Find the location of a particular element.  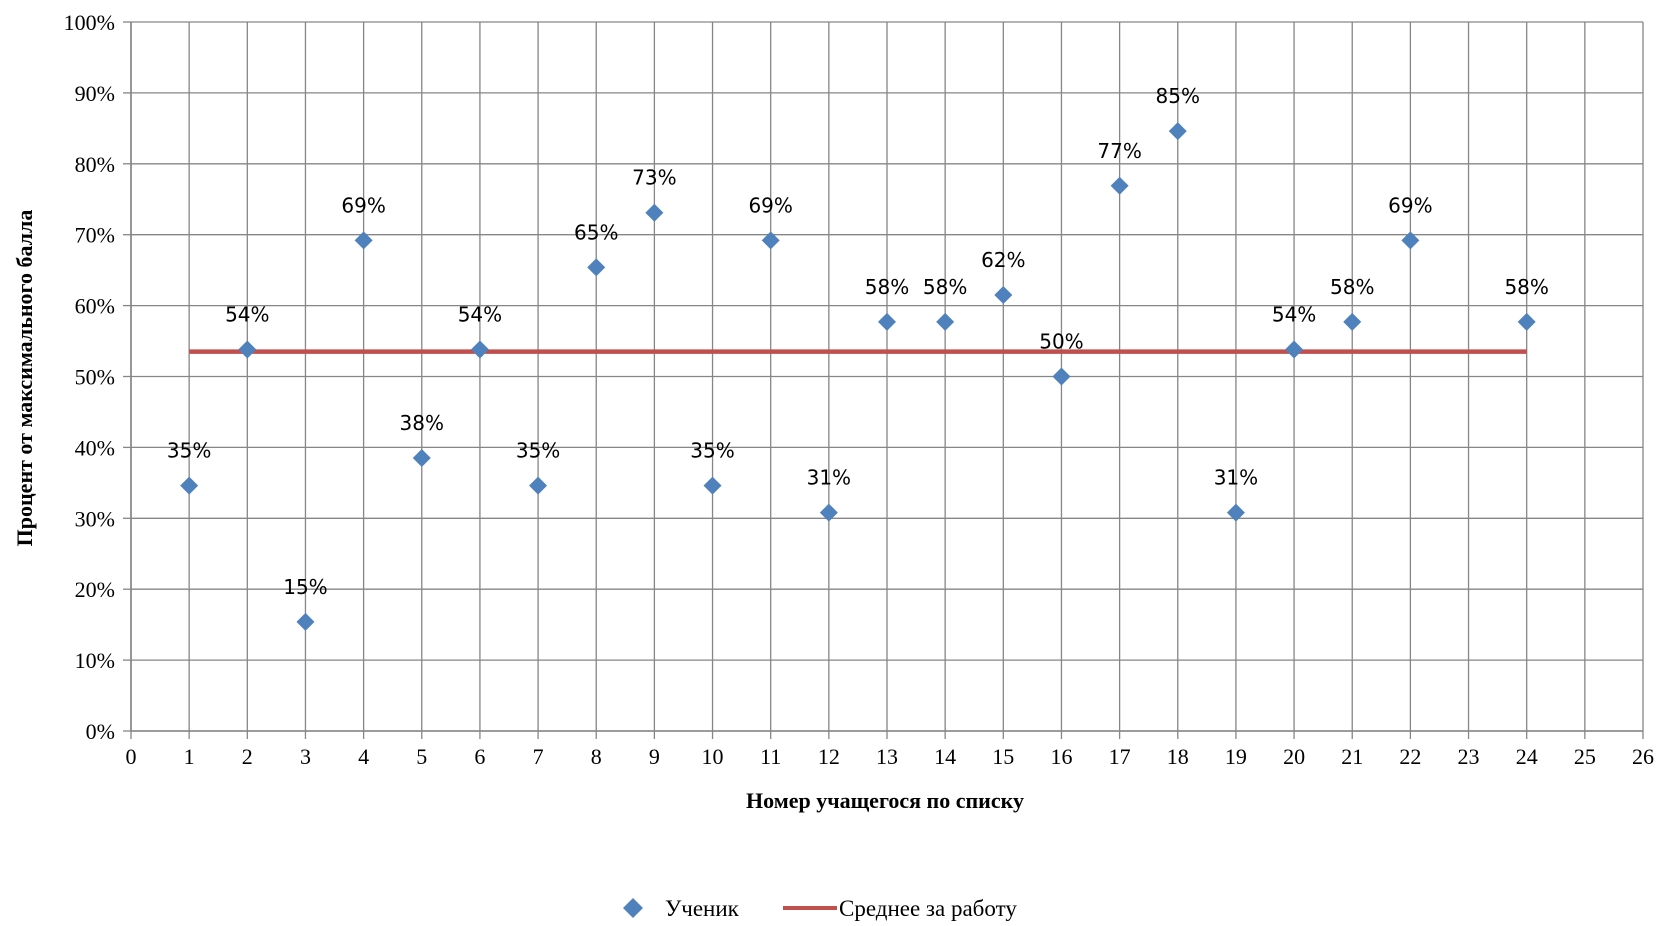

x-tick-label: 18 is located at coordinates (1178, 756).